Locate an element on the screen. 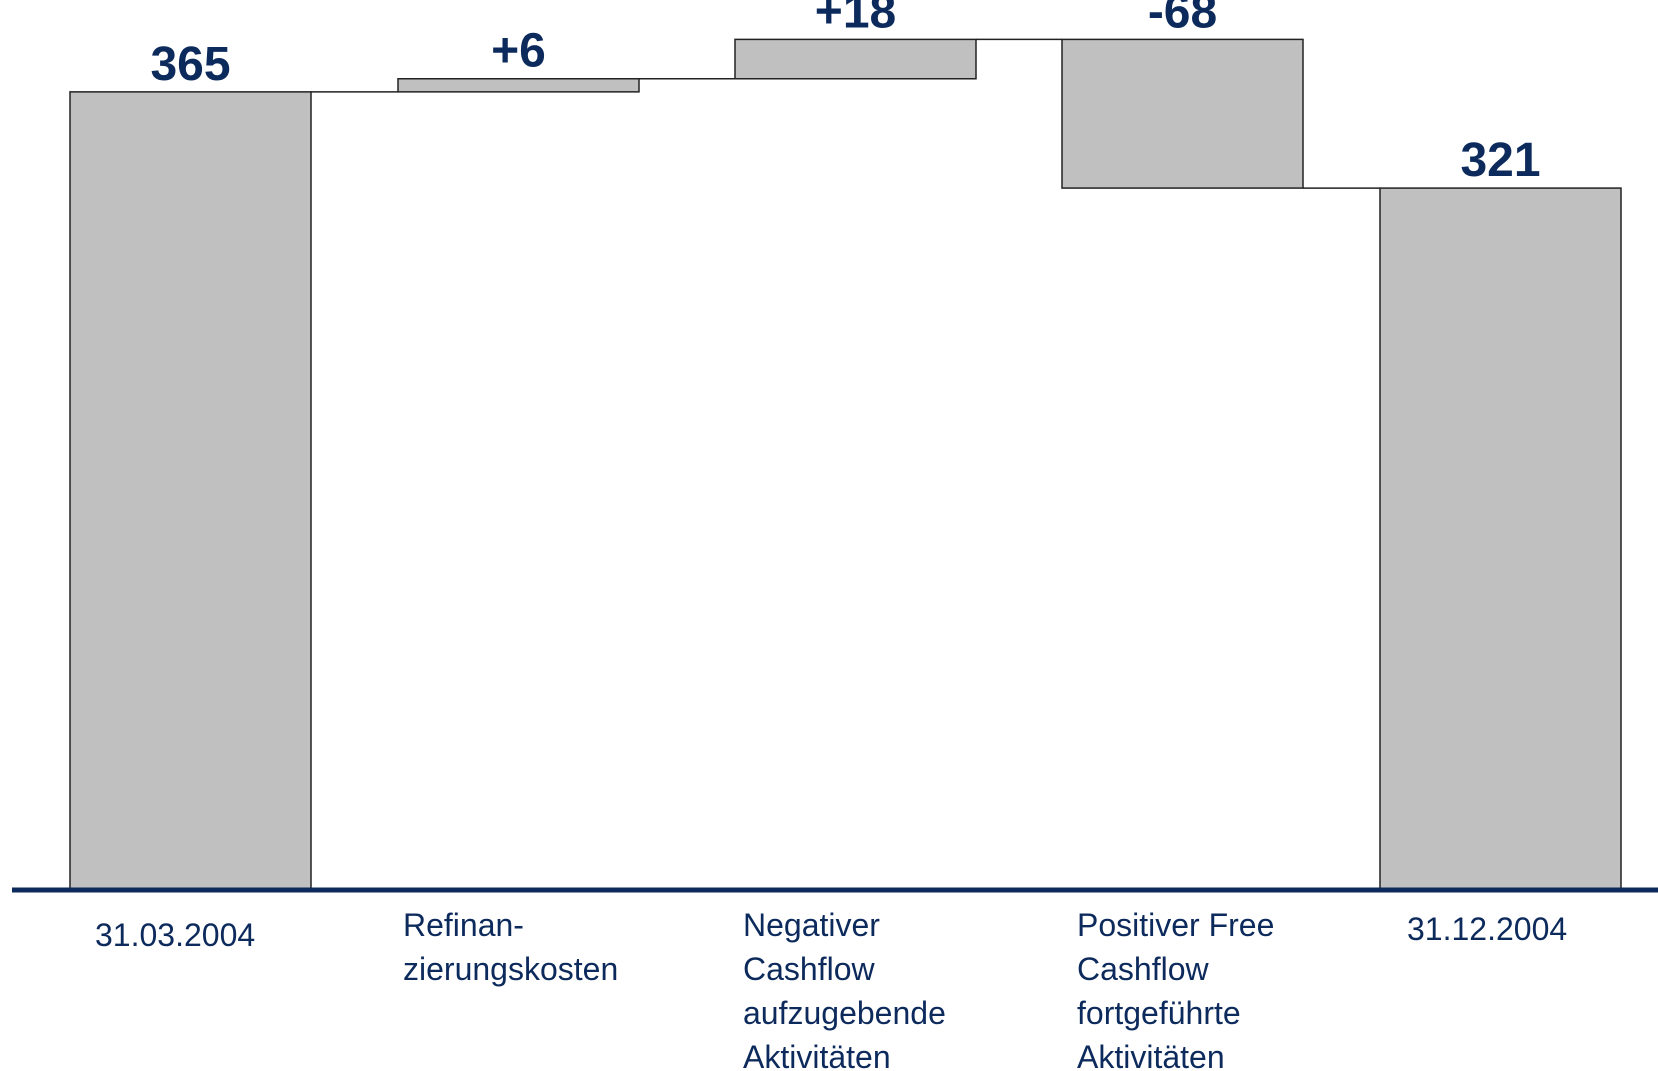 The height and width of the screenshot is (1071, 1658). value-labels: 365 +6 +18 -68 321 is located at coordinates (845, 93).